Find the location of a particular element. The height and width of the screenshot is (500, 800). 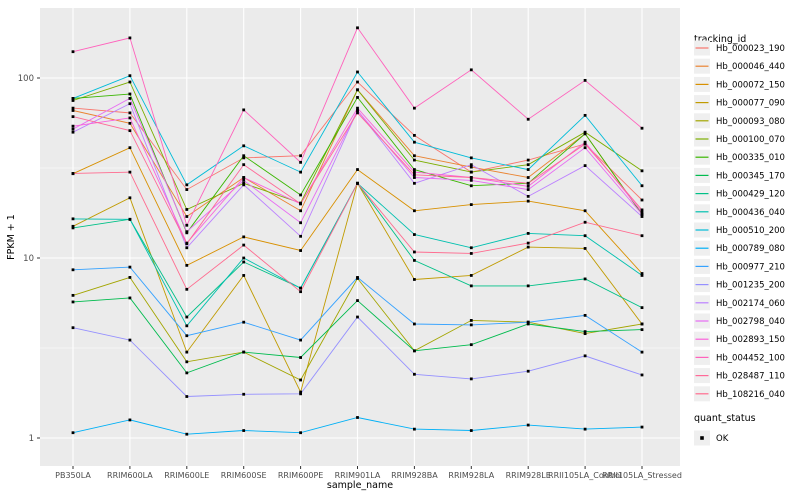

x-tick-label: RRIM600SE is located at coordinates (244, 475).